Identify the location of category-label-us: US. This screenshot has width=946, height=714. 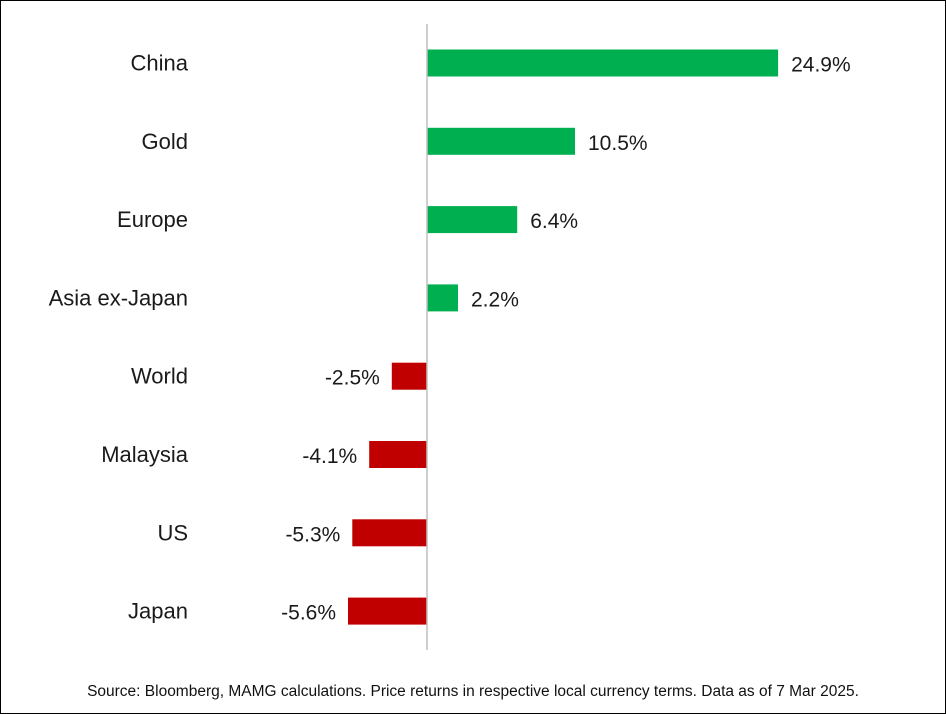
(172, 532).